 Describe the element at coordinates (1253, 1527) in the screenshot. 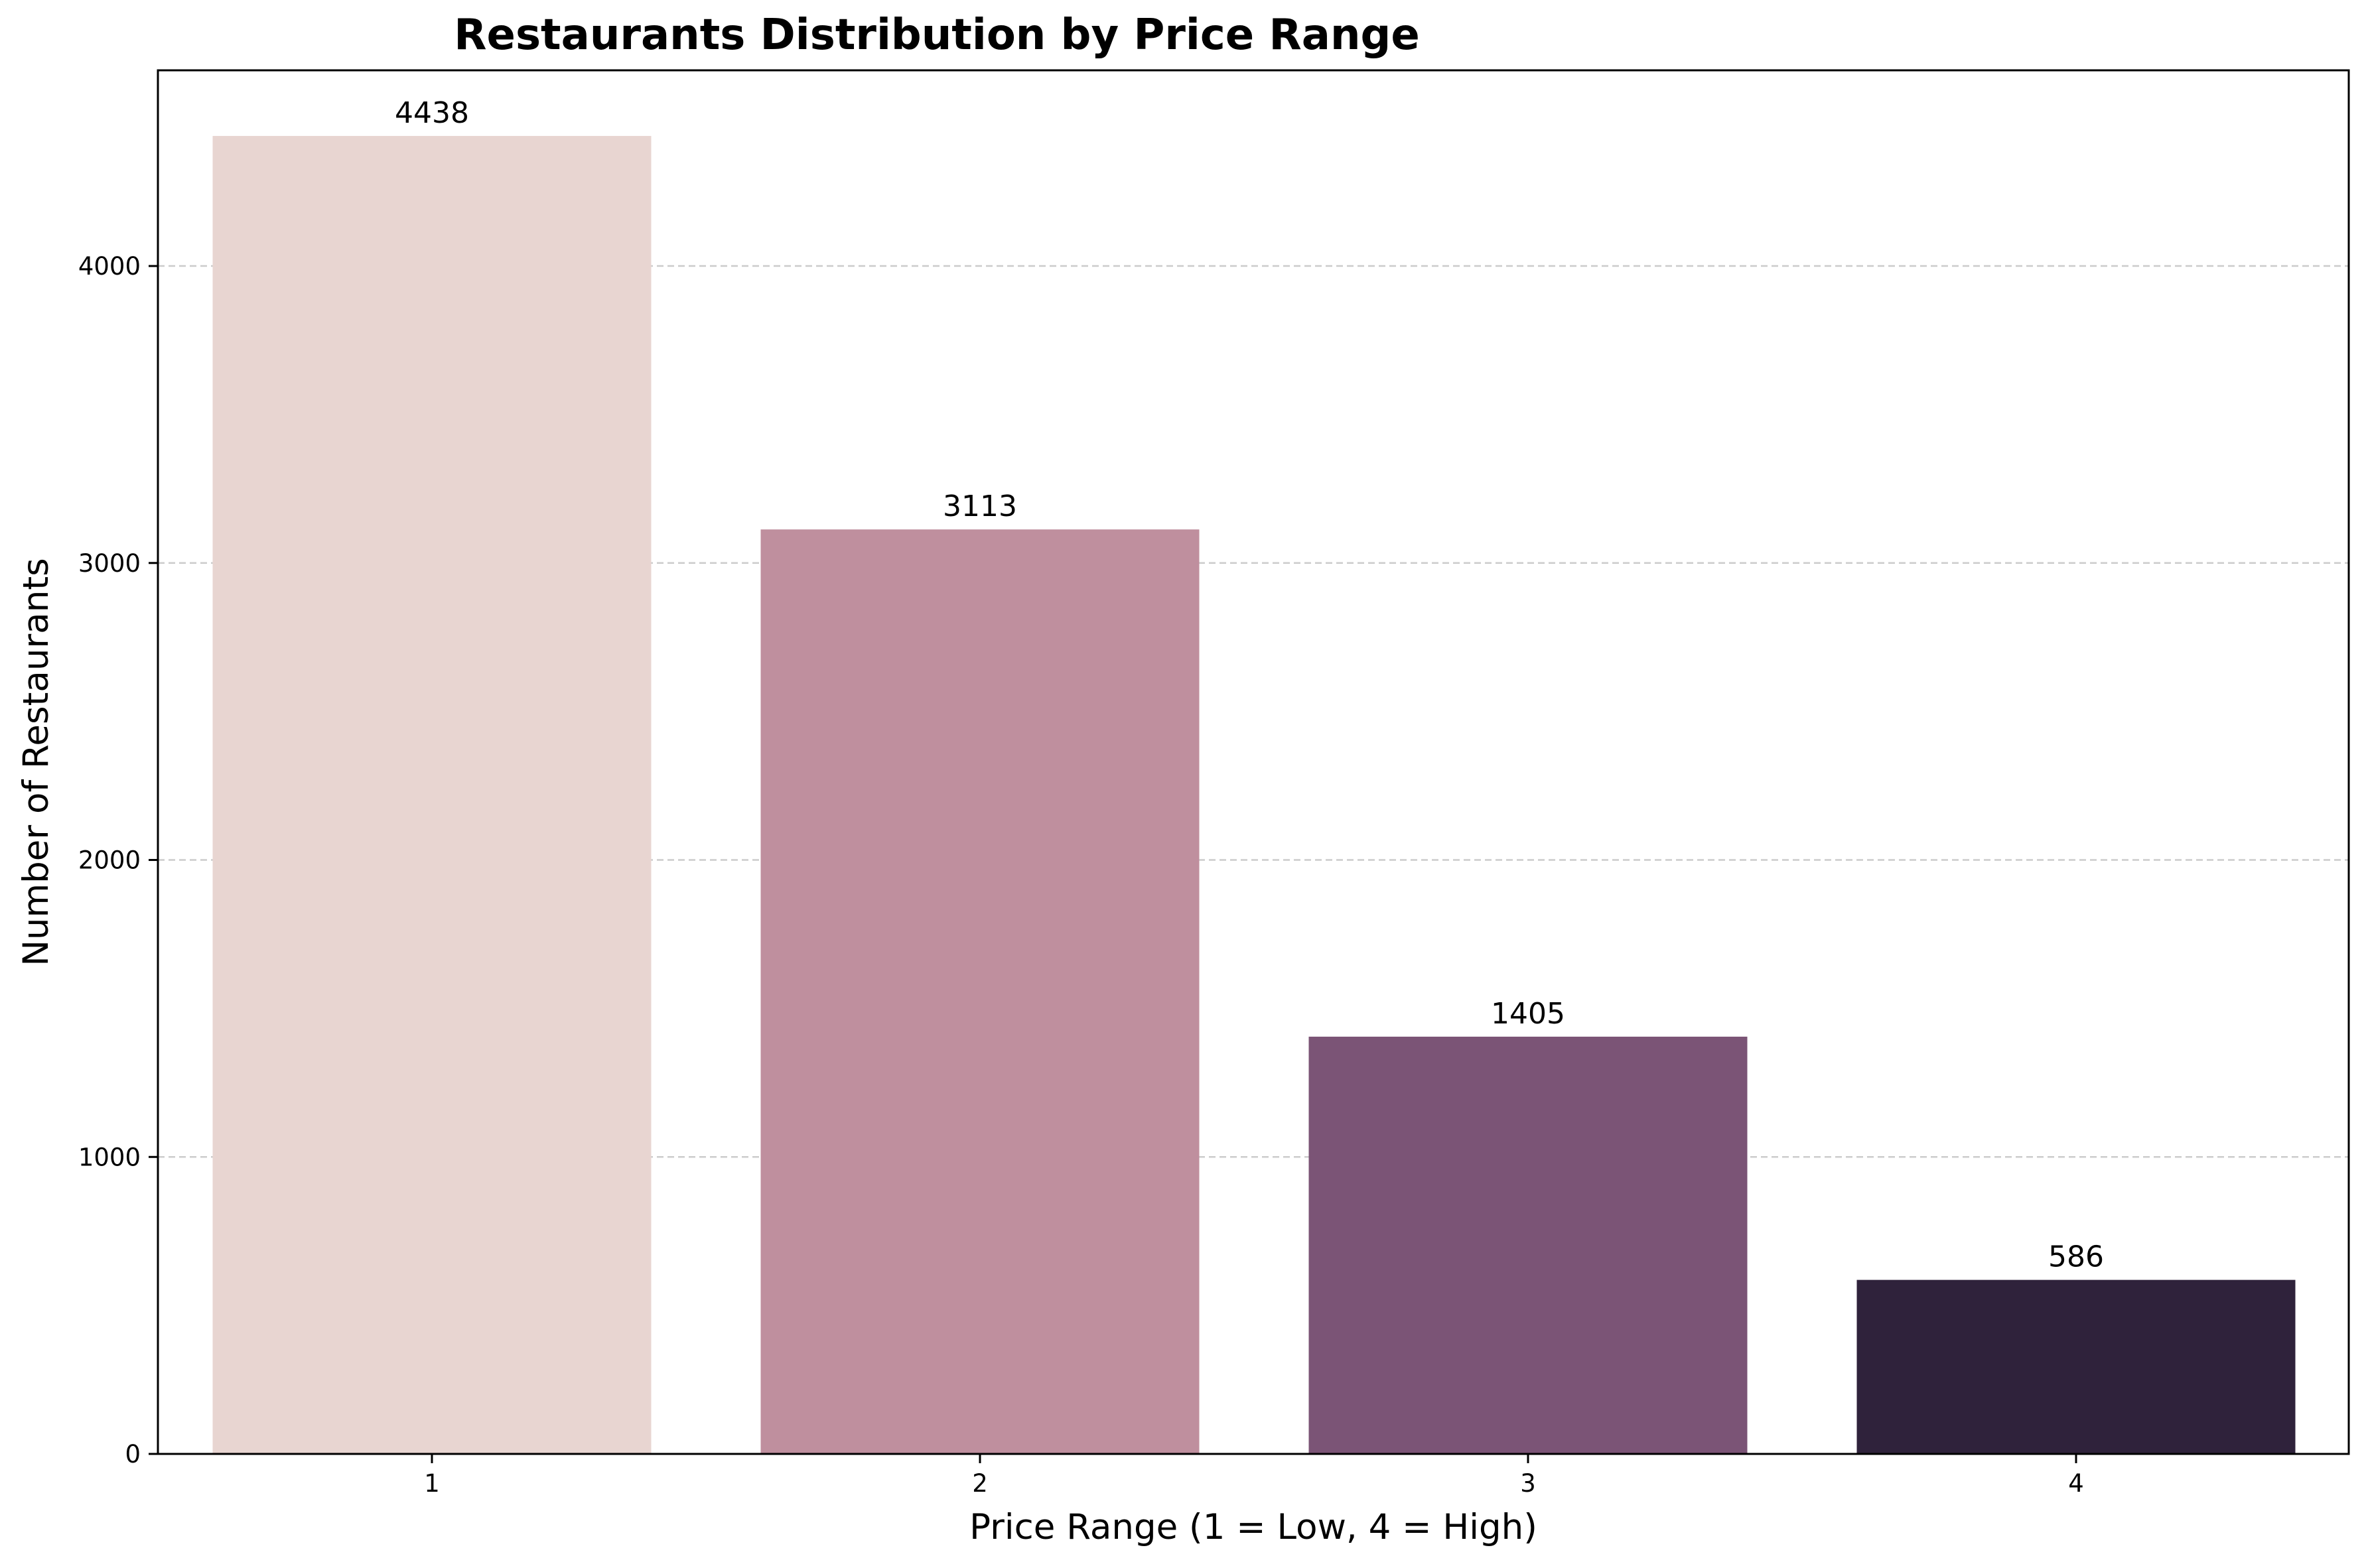

I see `x-axis-label: Price Range (1 = Low, 4 = High)` at that location.